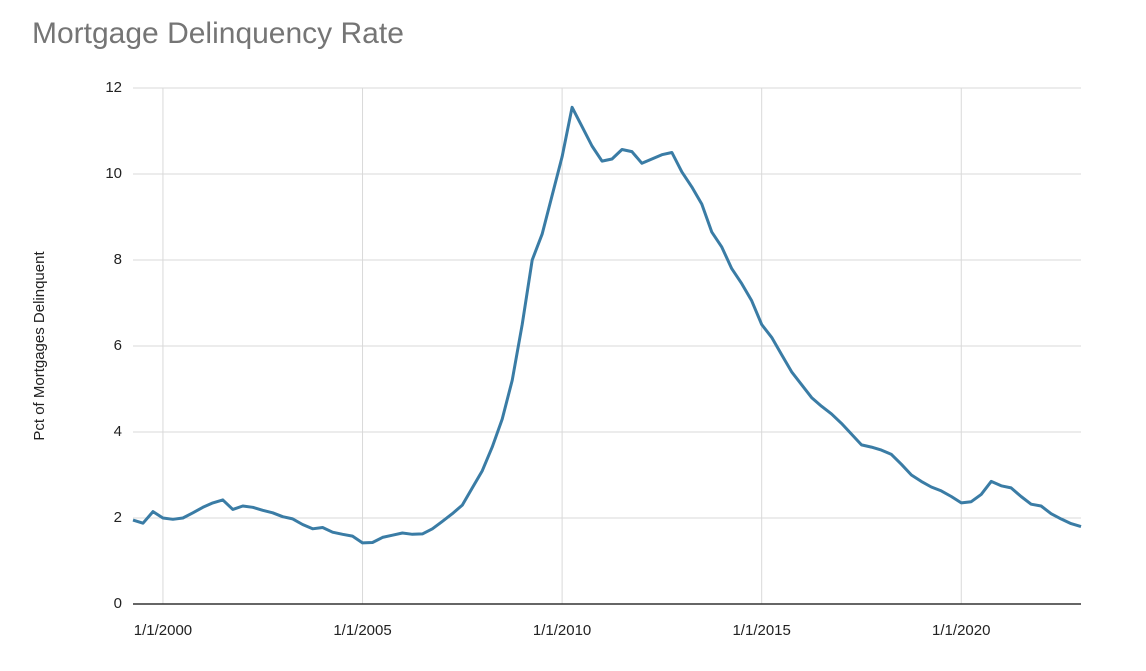  What do you see at coordinates (761, 630) in the screenshot?
I see `x-tick-label: 1/1/2015` at bounding box center [761, 630].